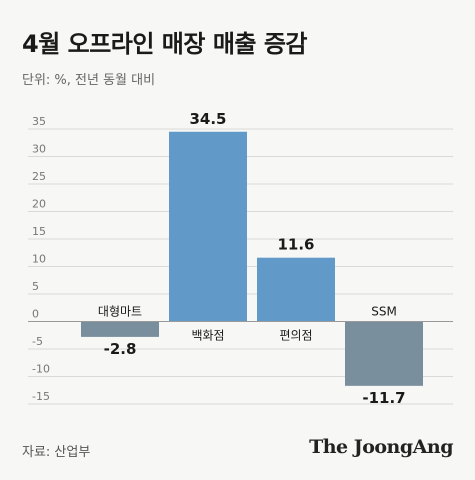 The height and width of the screenshot is (480, 475). Describe the element at coordinates (39, 176) in the screenshot. I see `y-tick-label: 25` at that location.